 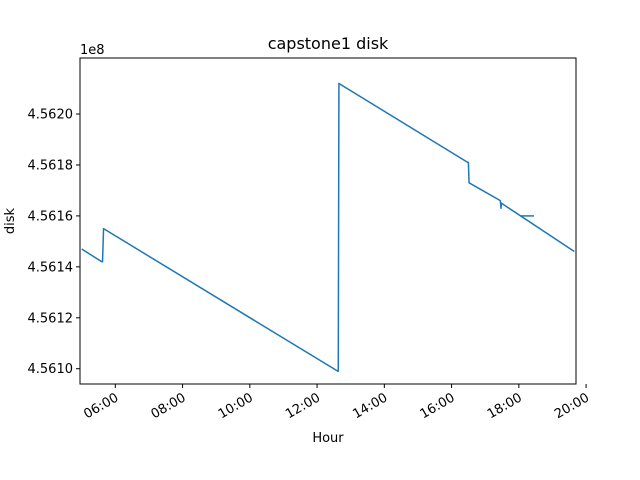 What do you see at coordinates (236, 406) in the screenshot?
I see `x-tick-label: 10:00` at bounding box center [236, 406].